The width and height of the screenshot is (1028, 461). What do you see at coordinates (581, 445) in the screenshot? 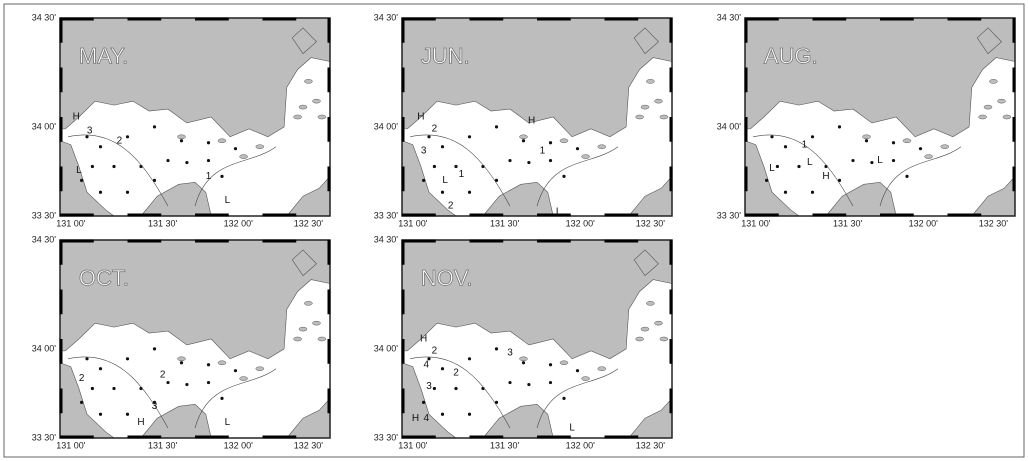
I see `lon-label: 132 00'` at bounding box center [581, 445].